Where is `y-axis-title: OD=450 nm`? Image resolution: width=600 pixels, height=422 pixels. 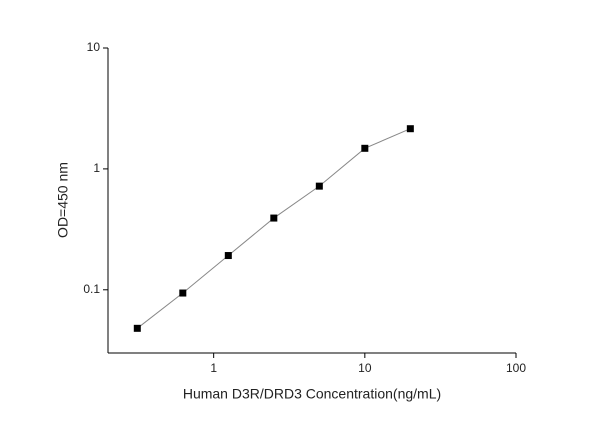
y-axis-title: OD=450 nm is located at coordinates (63, 200).